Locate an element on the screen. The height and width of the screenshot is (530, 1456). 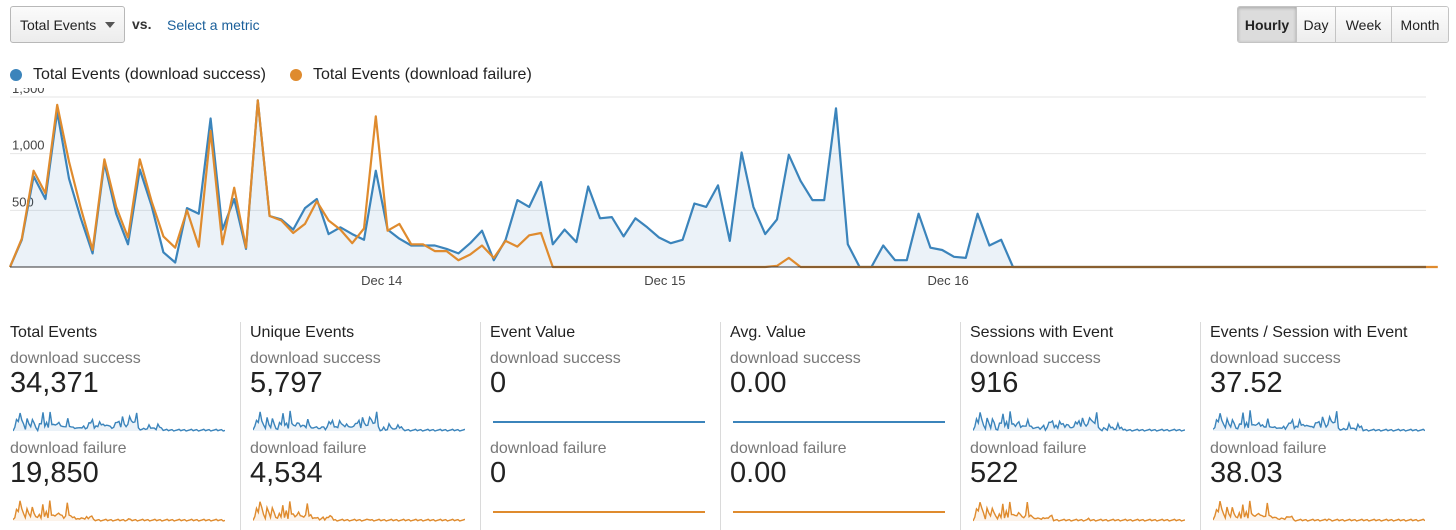
y-tick-label: 1,000 is located at coordinates (28, 145).